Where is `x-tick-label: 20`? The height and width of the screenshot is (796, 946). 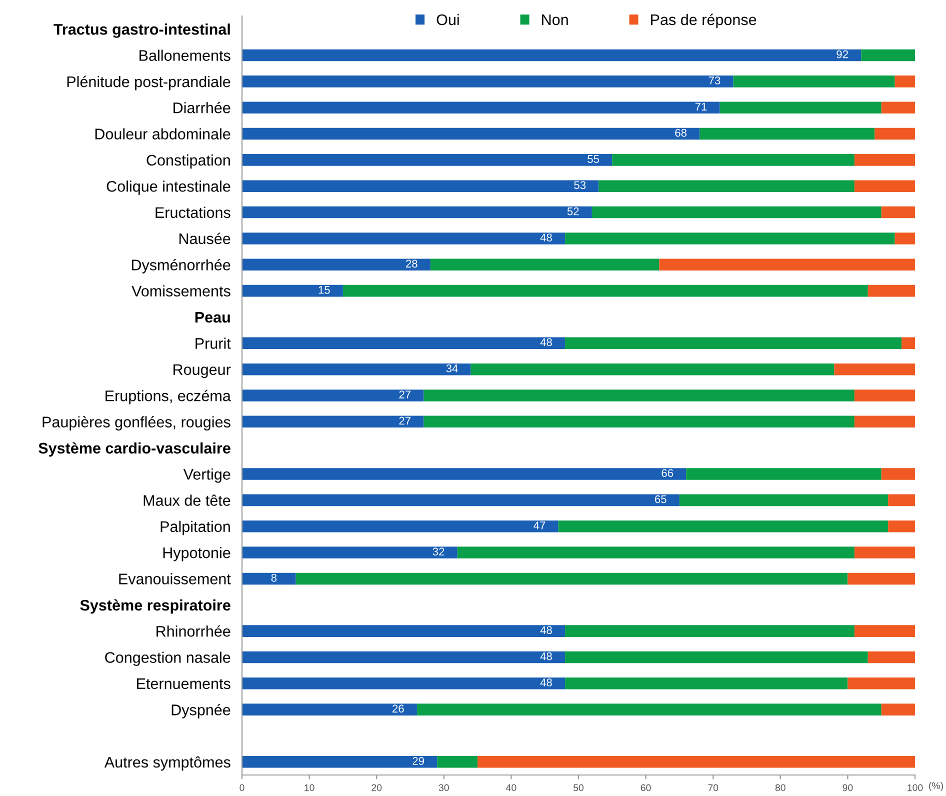 x-tick-label: 20 is located at coordinates (377, 788).